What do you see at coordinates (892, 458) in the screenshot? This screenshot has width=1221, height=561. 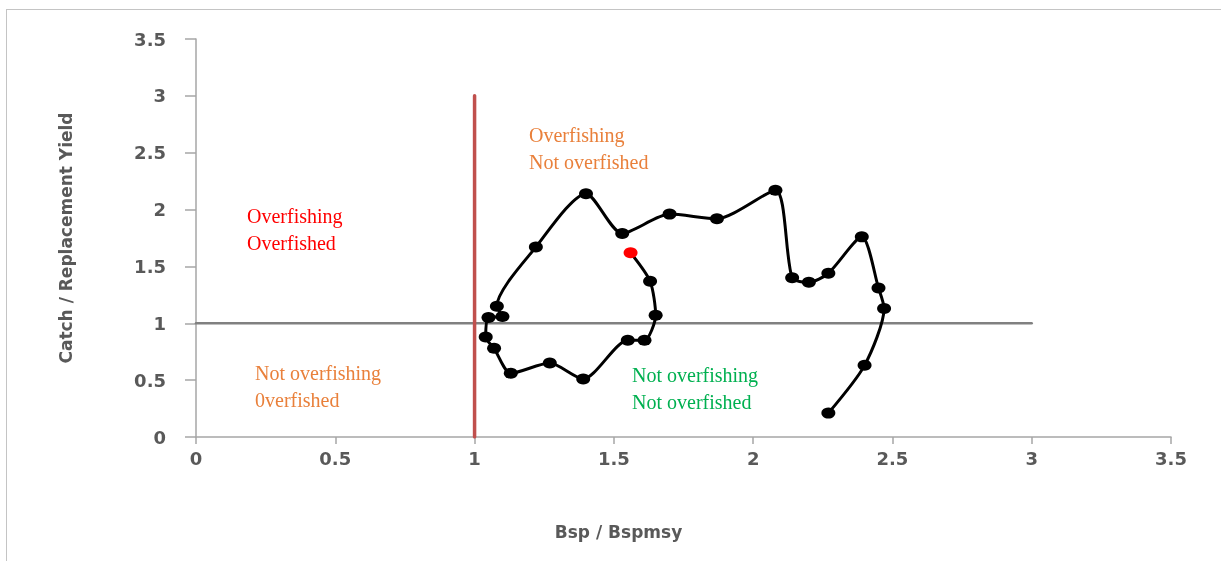 I see `x-tick-label: 2.5` at bounding box center [892, 458].